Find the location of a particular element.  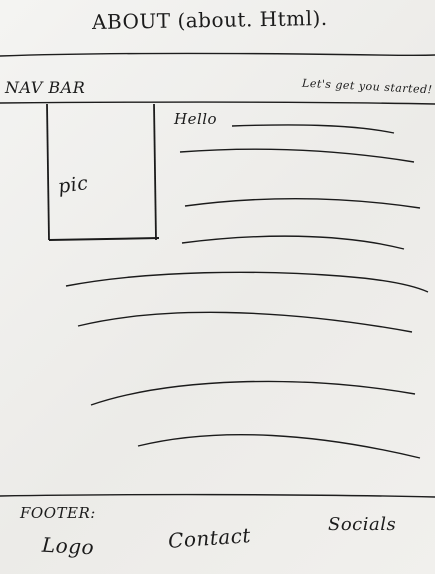

footer: FOOTER: Logo Contact Socials is located at coordinates (217, 535).